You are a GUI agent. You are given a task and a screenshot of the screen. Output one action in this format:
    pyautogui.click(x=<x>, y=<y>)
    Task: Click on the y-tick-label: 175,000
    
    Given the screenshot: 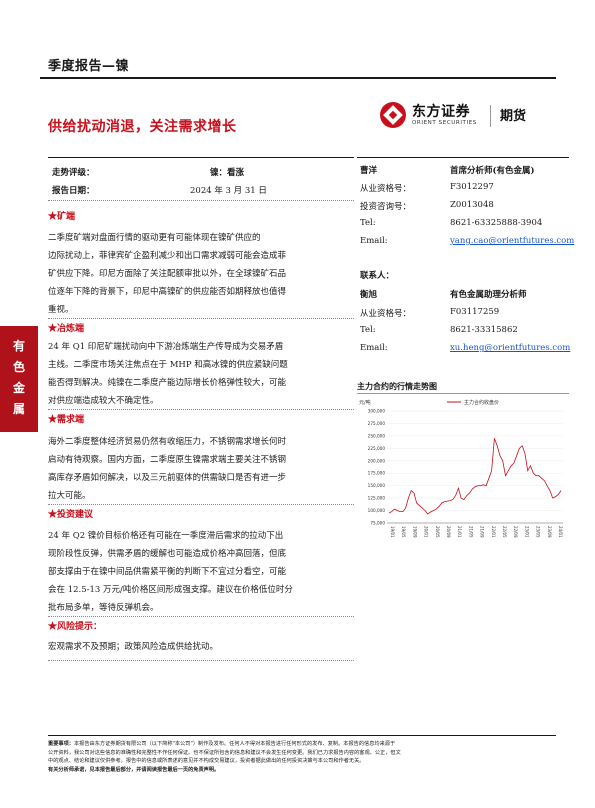 What is the action you would take?
    pyautogui.click(x=377, y=473)
    